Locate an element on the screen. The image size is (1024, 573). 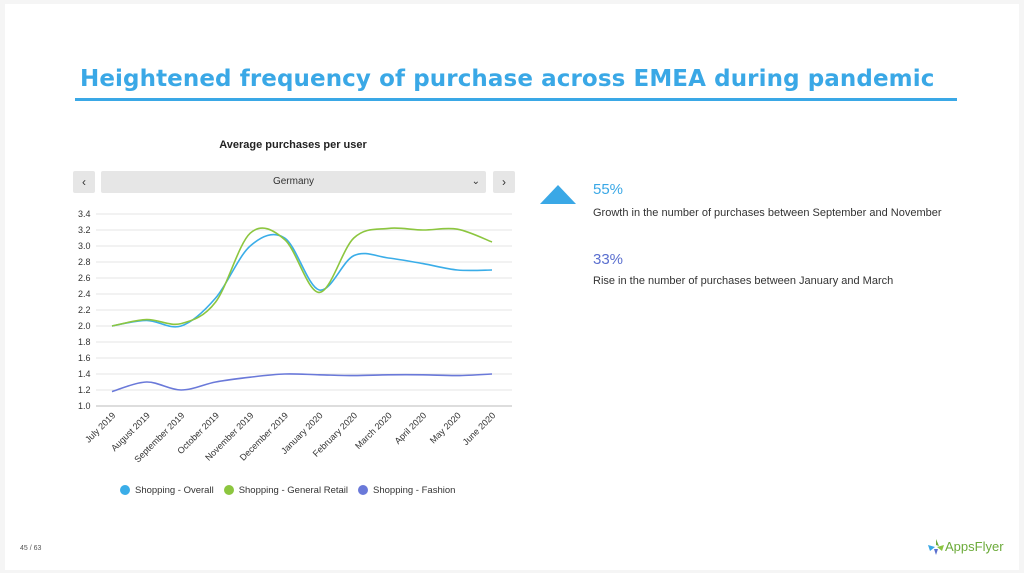
y-tick-label: 1.8 is located at coordinates (84, 342).